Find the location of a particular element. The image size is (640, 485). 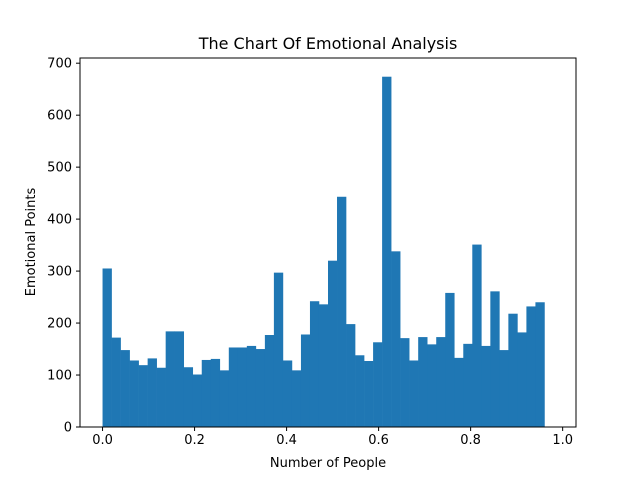

x-tick-label: 0.6 is located at coordinates (378, 440).